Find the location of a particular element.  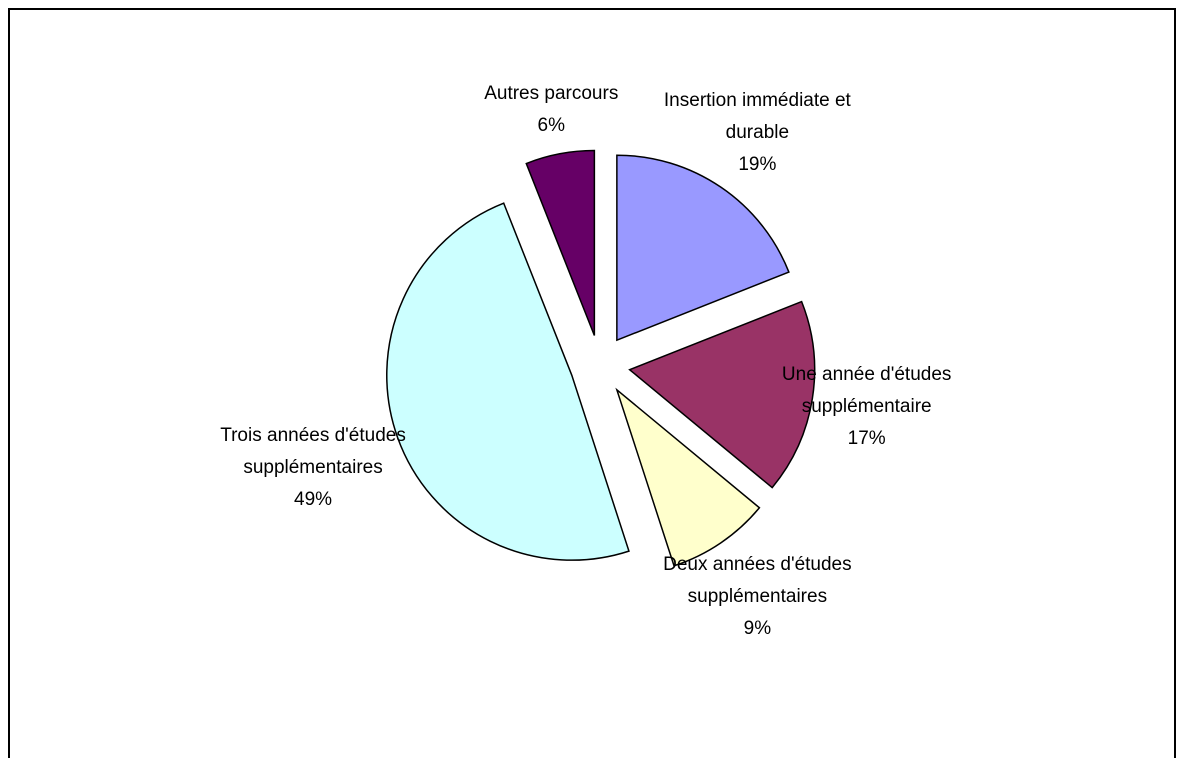

slice-label: Une année d'études supplémentaire 17% is located at coordinates (867, 407).